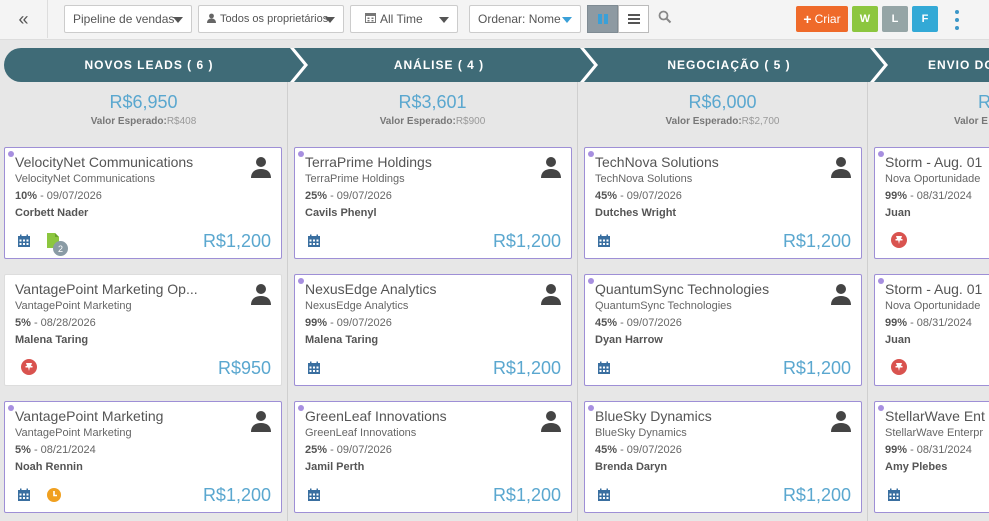 The height and width of the screenshot is (521, 989). Describe the element at coordinates (827, 19) in the screenshot. I see `create-button-label: Criar` at that location.